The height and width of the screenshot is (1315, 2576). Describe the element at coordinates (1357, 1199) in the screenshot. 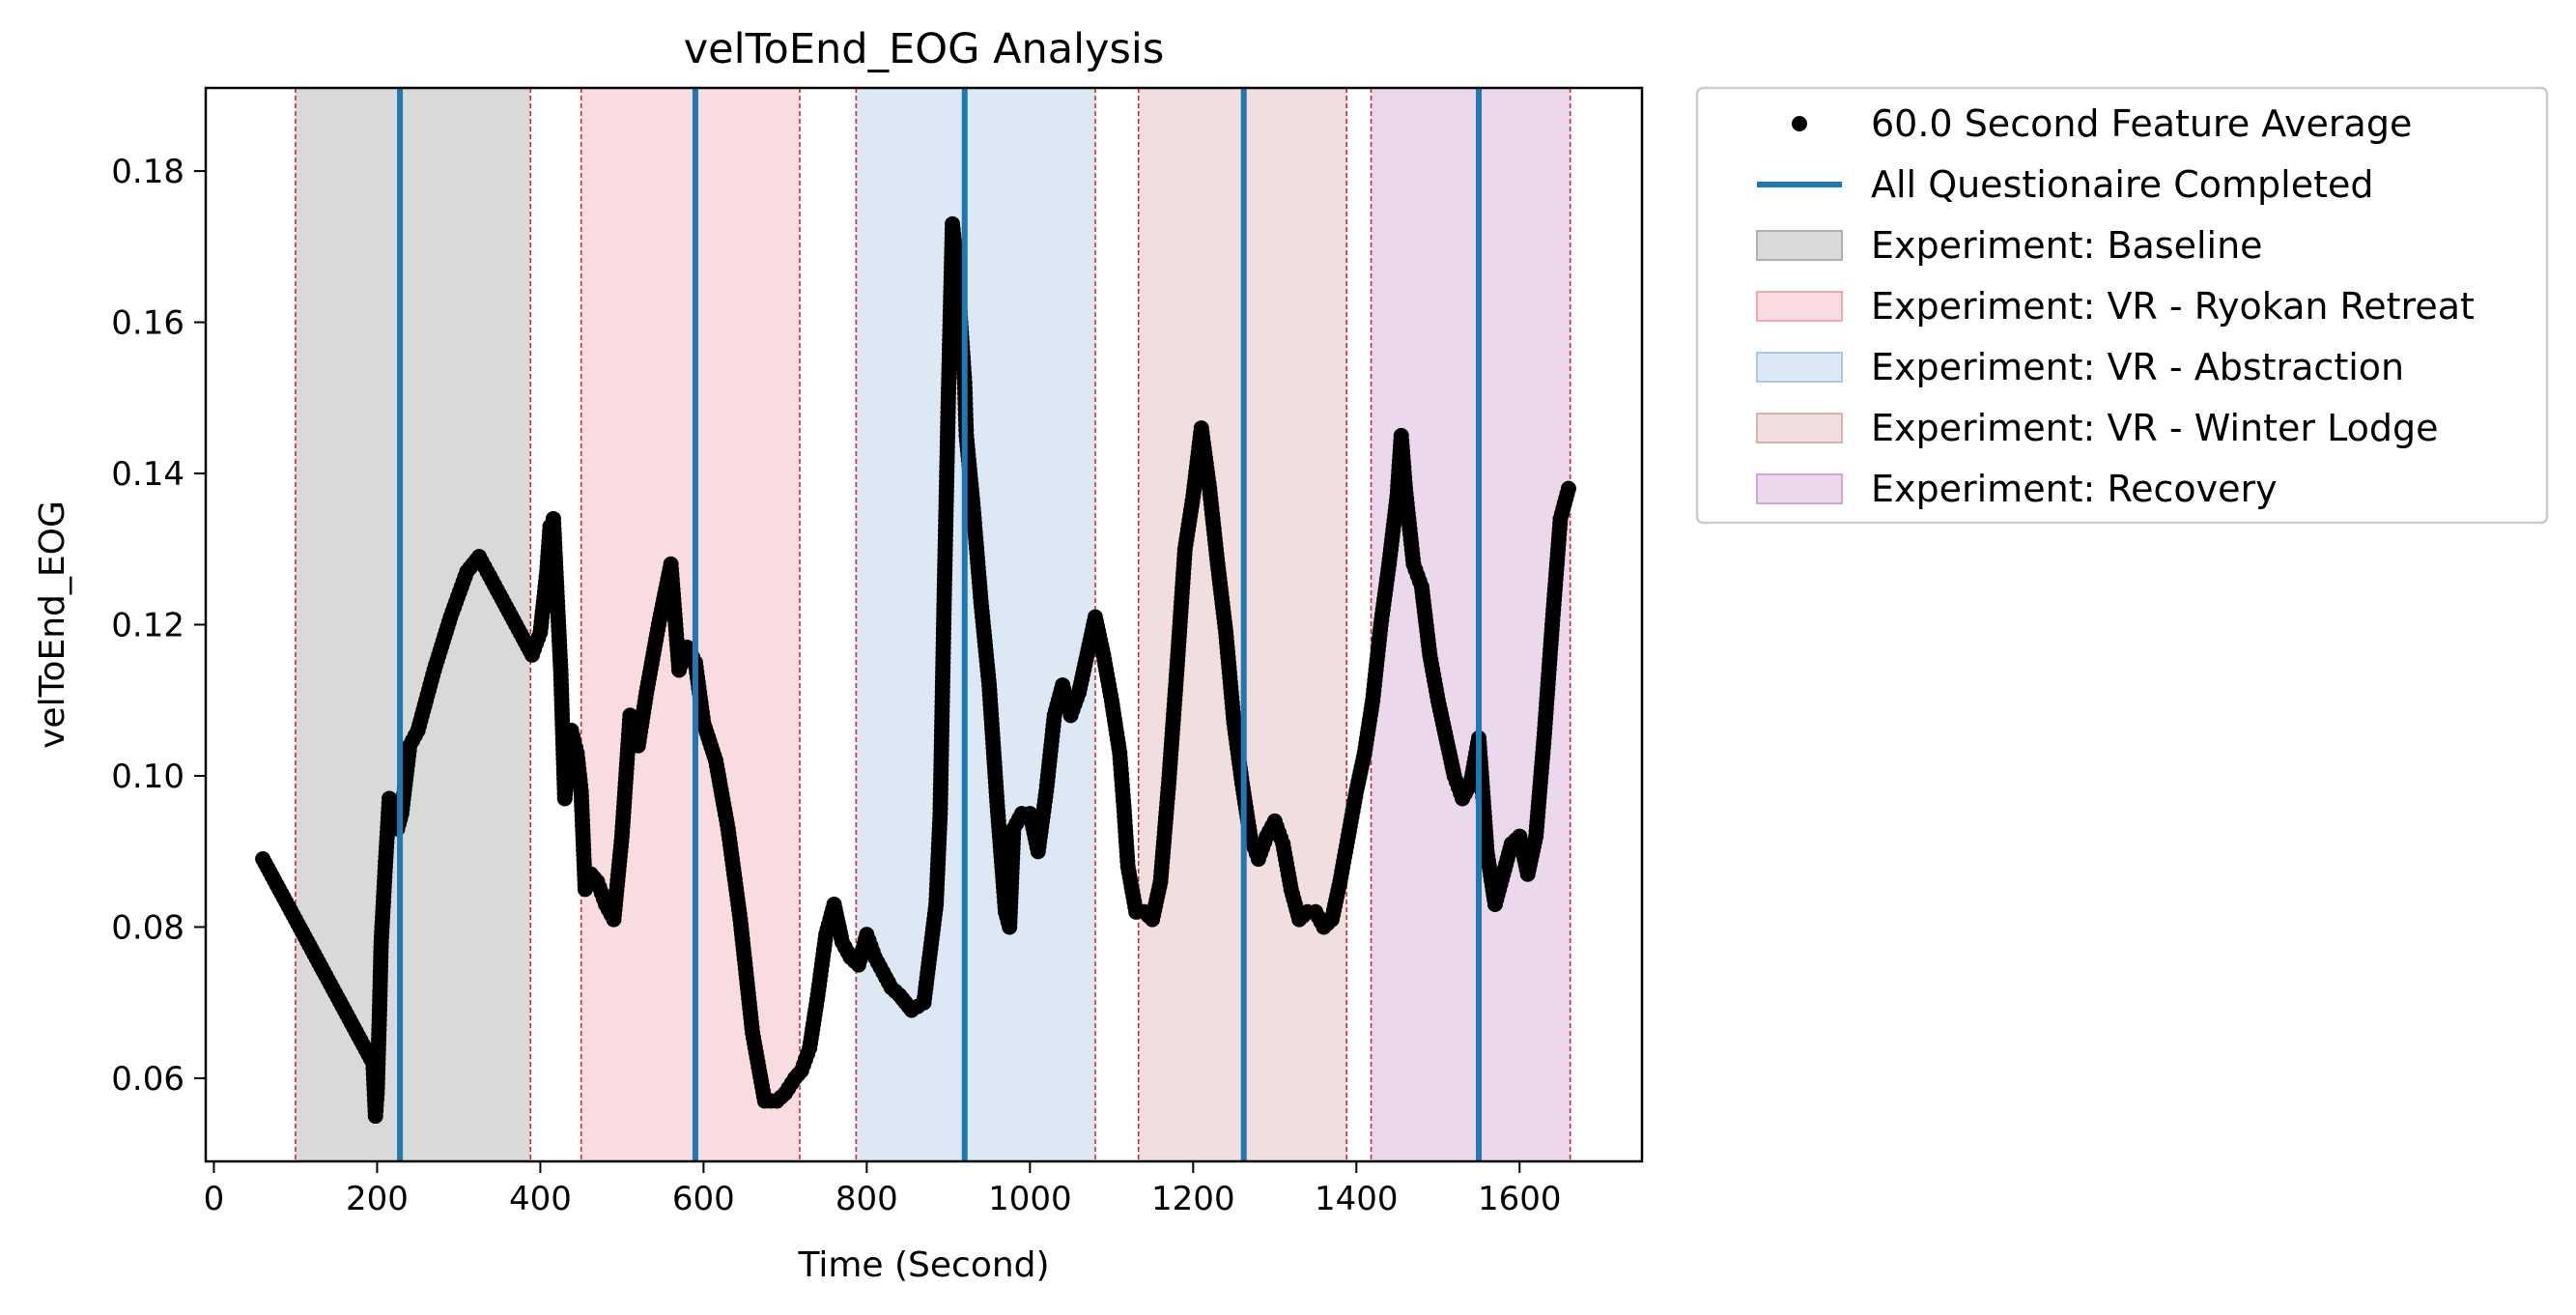

I see `x-tick-label-7: 1400` at that location.